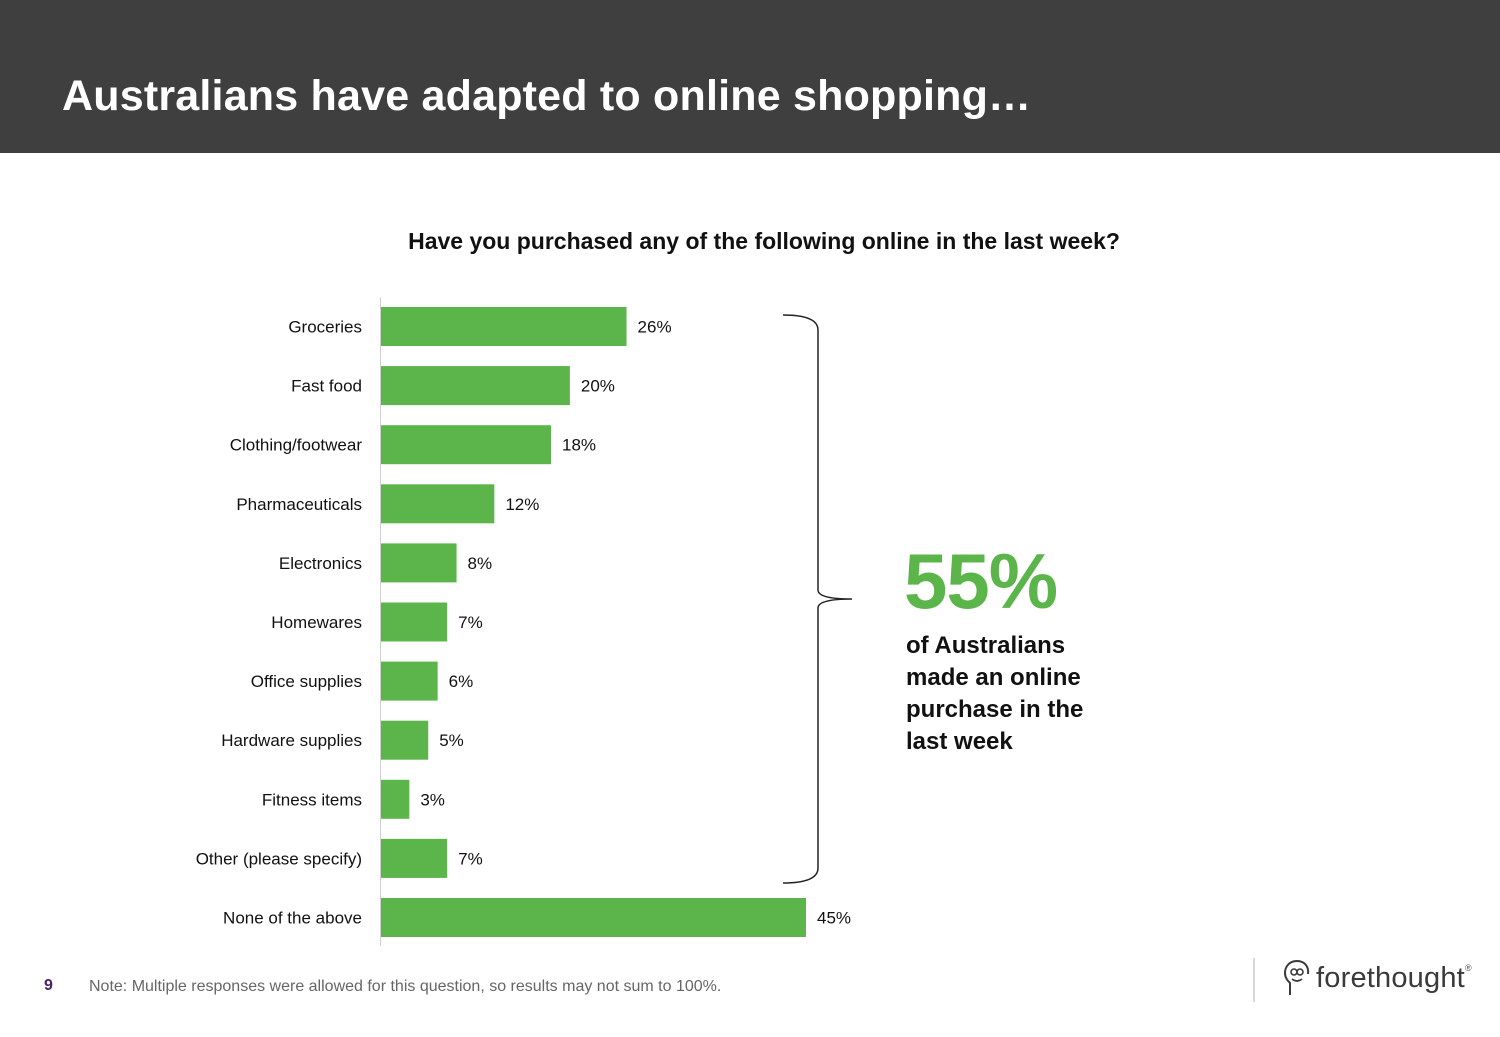  I want to click on forethought-logo: forethought ®, so click(1377, 978).